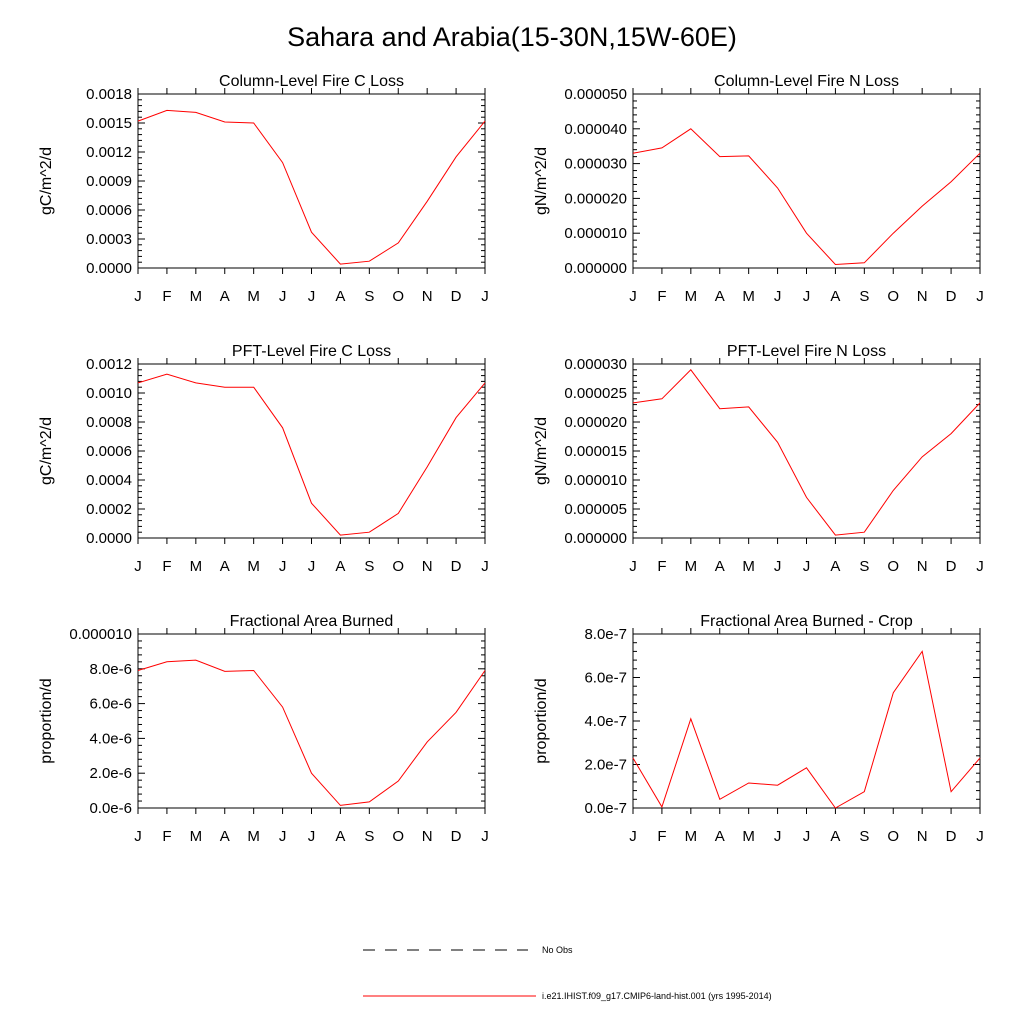 The height and width of the screenshot is (1024, 1024). I want to click on y-tick-label: 0.000030, so click(595, 164).